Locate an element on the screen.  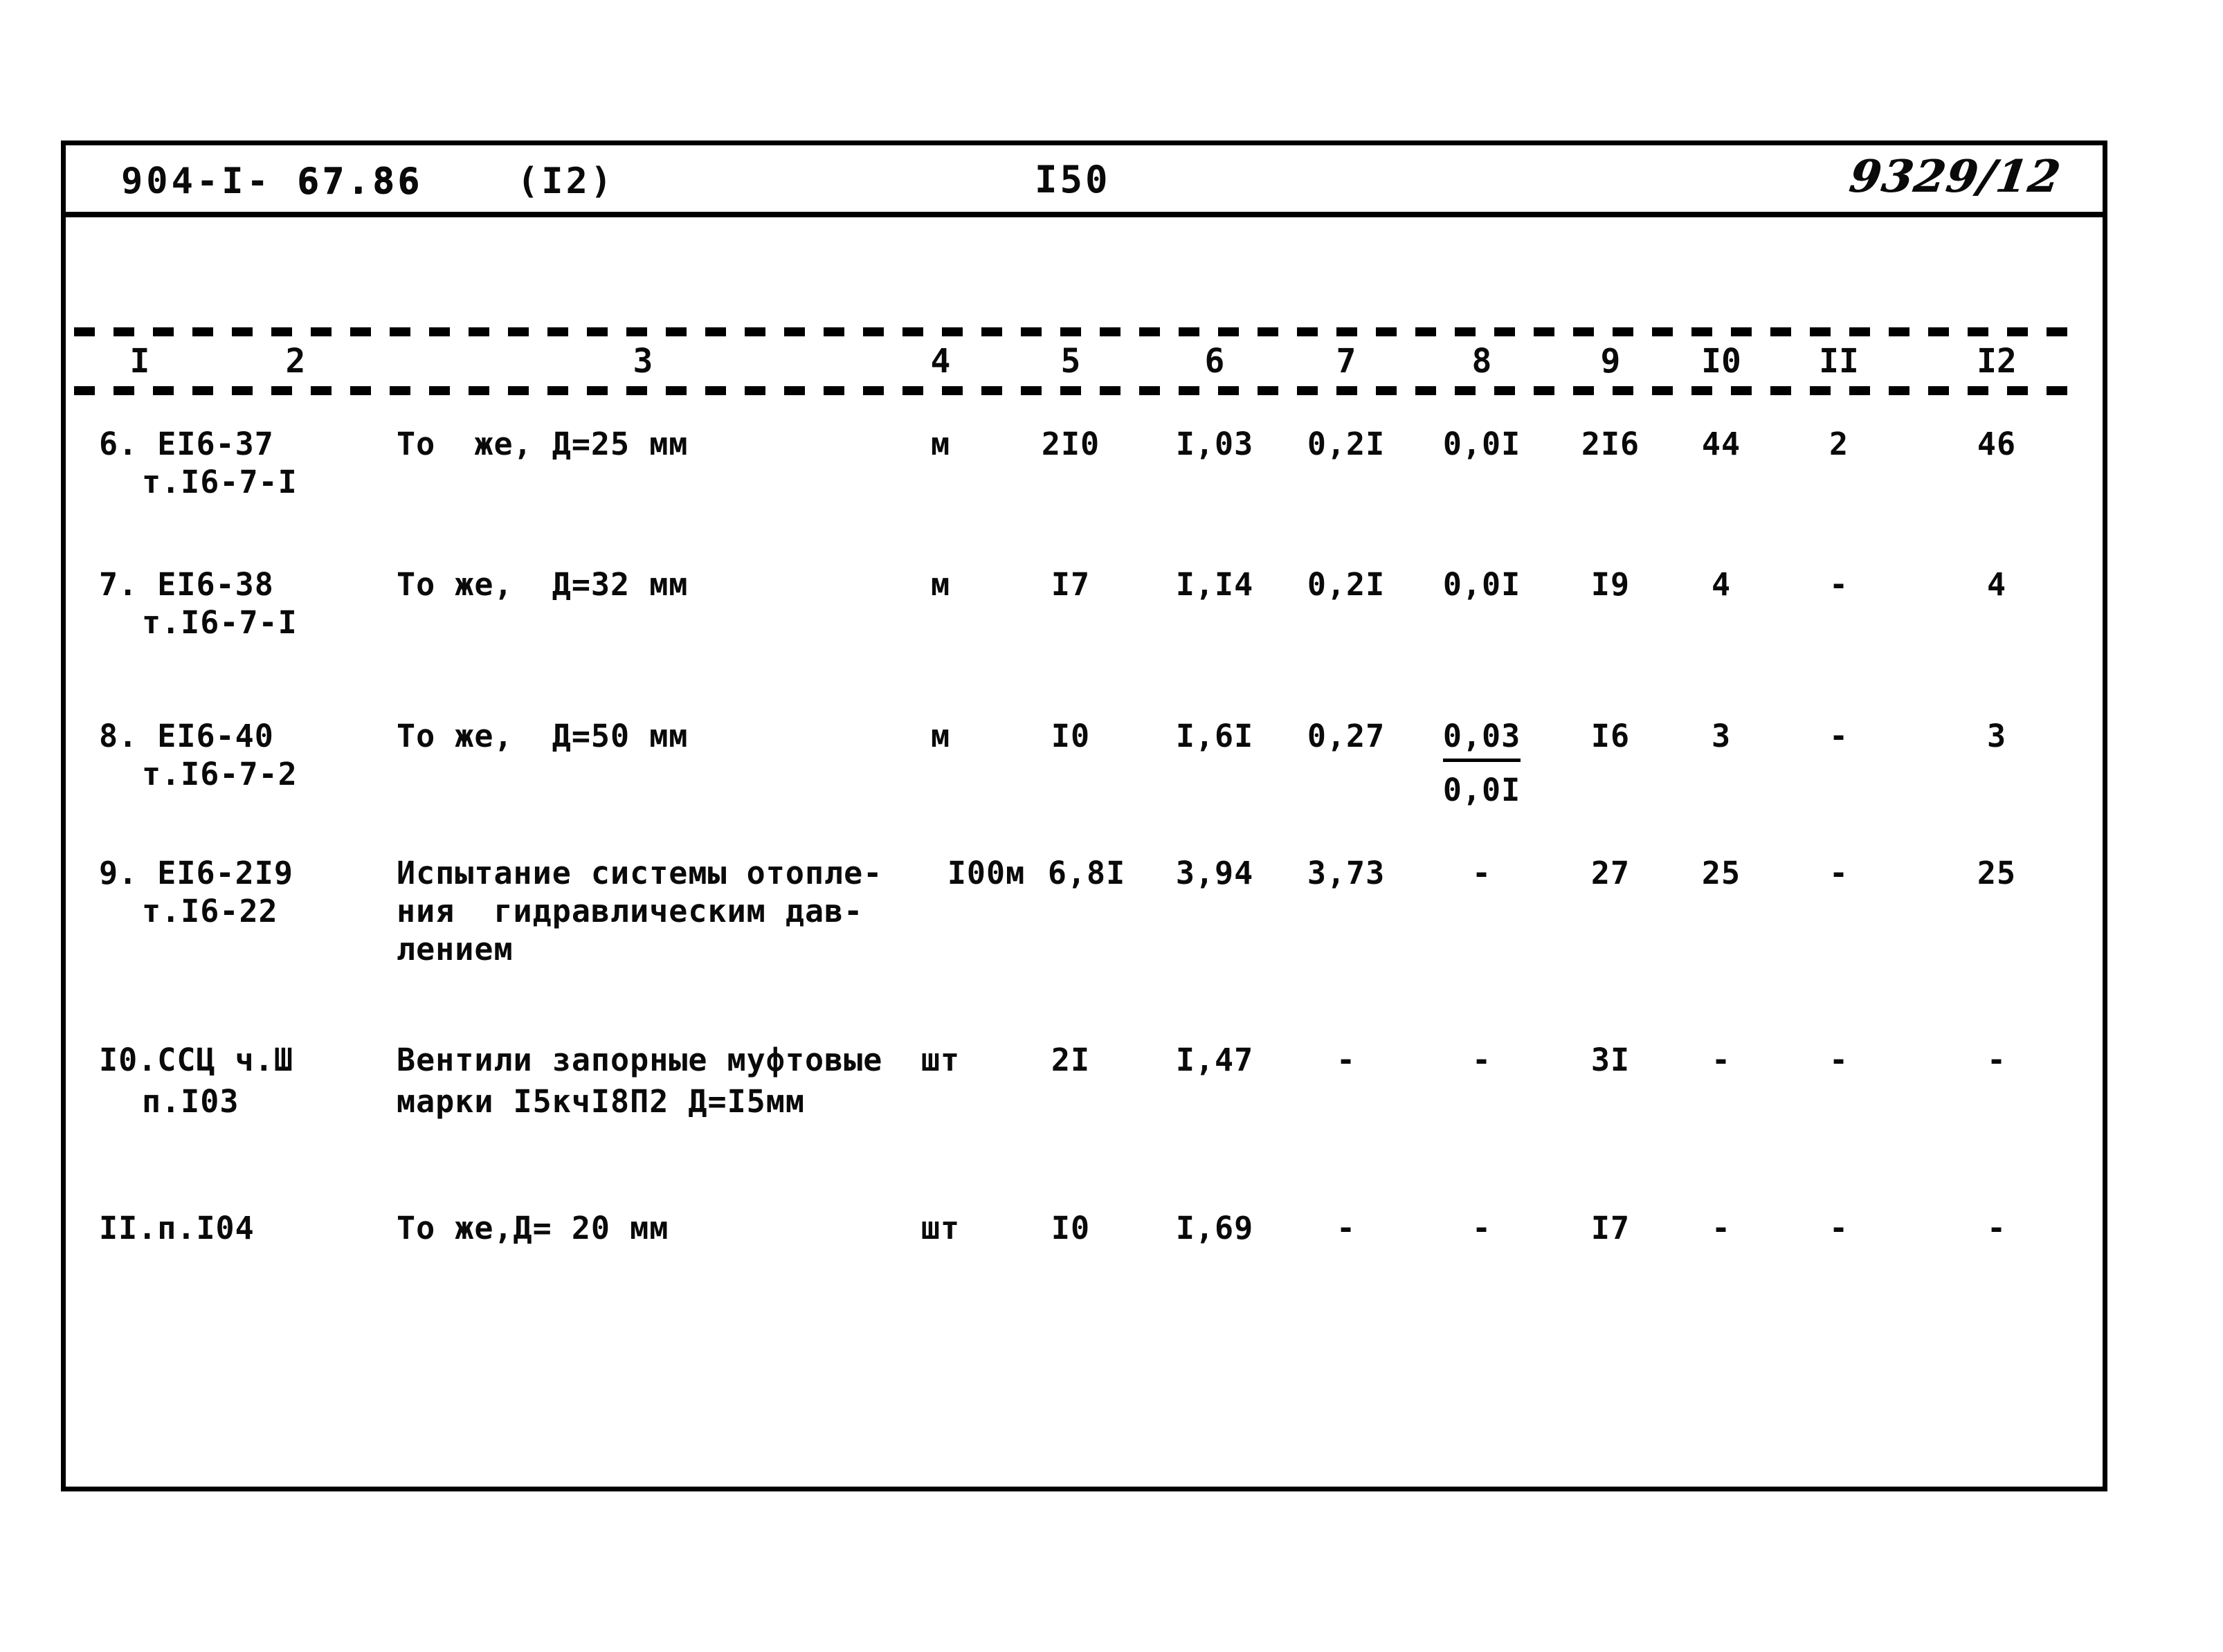
sheet-number: (I2) is located at coordinates (566, 181).